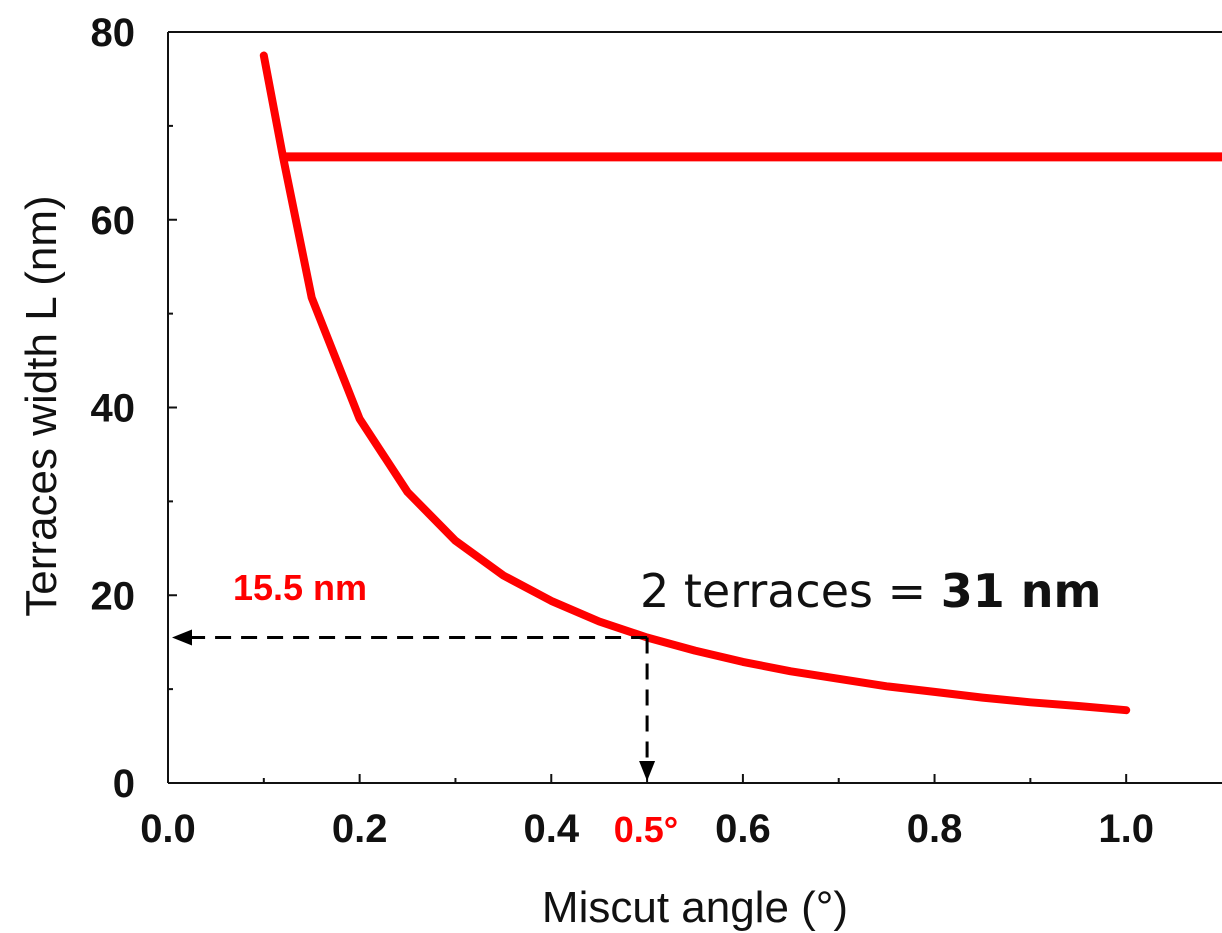 This screenshot has width=1222, height=933. I want to click on x-tick-label: 0.6, so click(743, 829).